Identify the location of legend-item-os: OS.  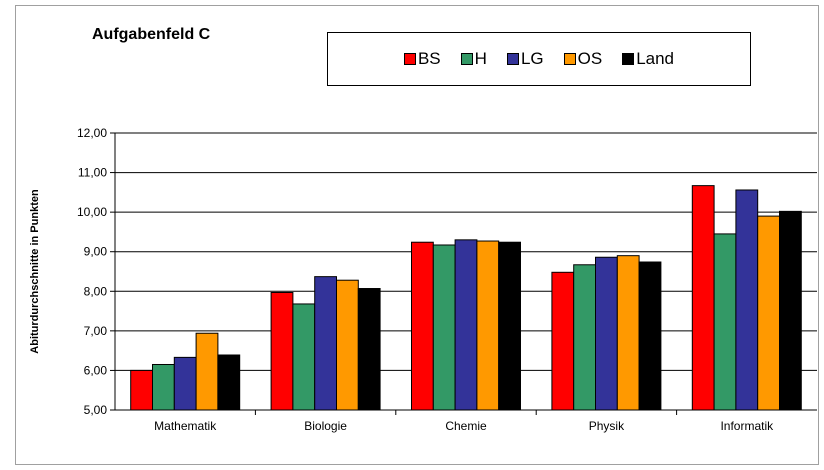
(583, 59).